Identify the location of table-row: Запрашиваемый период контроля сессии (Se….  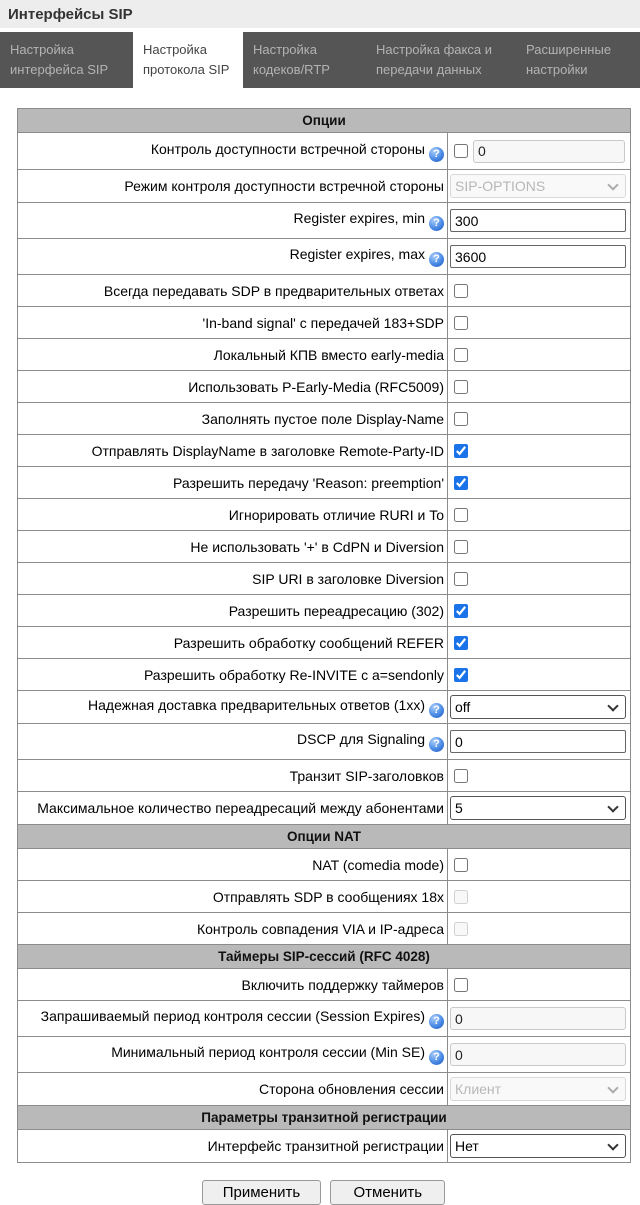
(324, 1018).